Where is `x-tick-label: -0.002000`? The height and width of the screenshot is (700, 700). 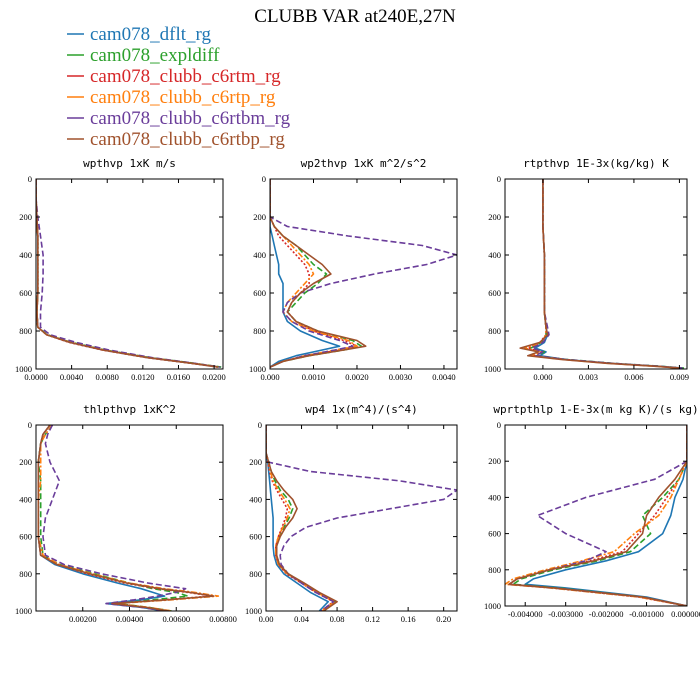 x-tick-label: -0.002000 is located at coordinates (606, 614).